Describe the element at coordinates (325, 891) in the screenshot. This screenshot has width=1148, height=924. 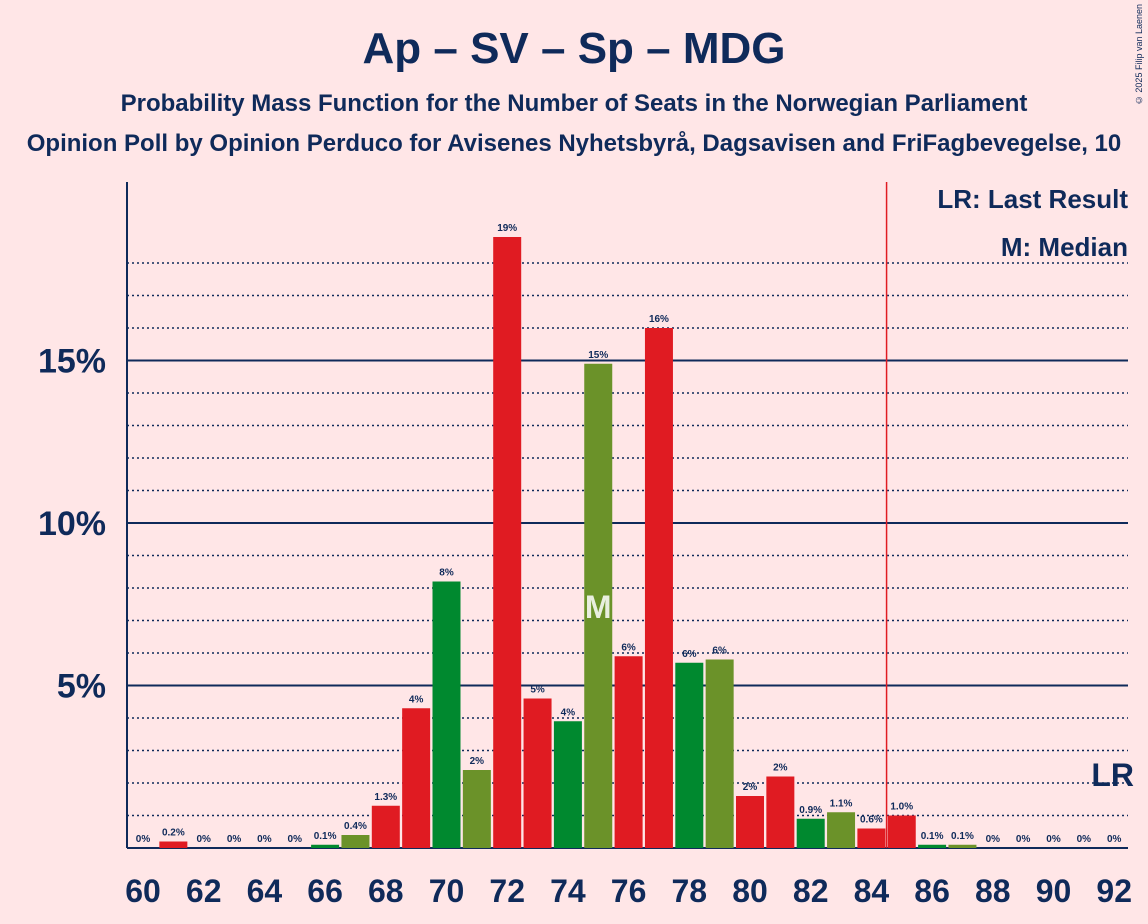
I see `x-tick-label: 66` at that location.